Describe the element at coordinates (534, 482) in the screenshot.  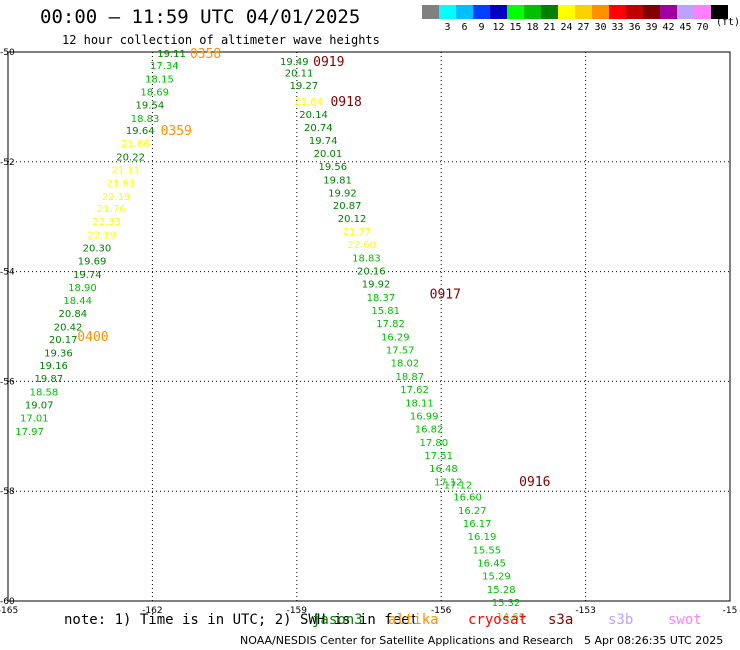
I see `pass-time-label: 0916` at that location.